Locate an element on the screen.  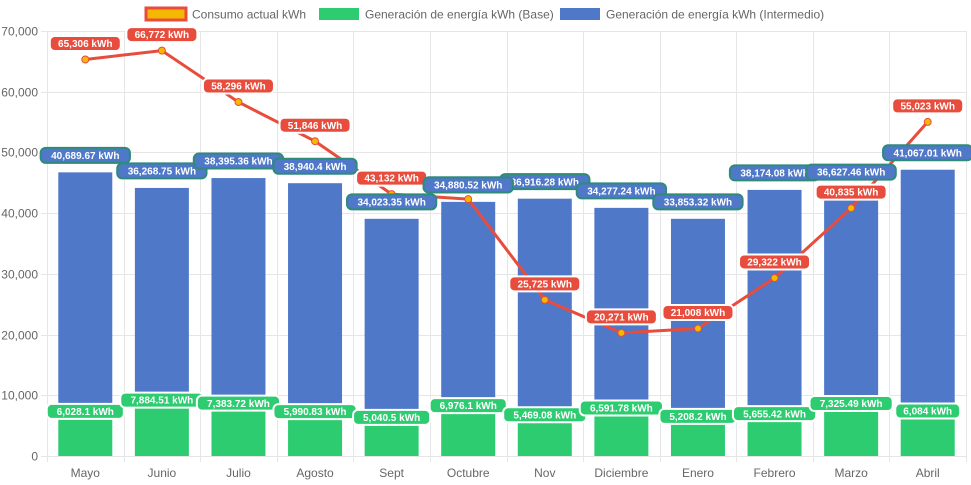
intermedio-value-label: 34,023.35 kWh is located at coordinates (391, 202).